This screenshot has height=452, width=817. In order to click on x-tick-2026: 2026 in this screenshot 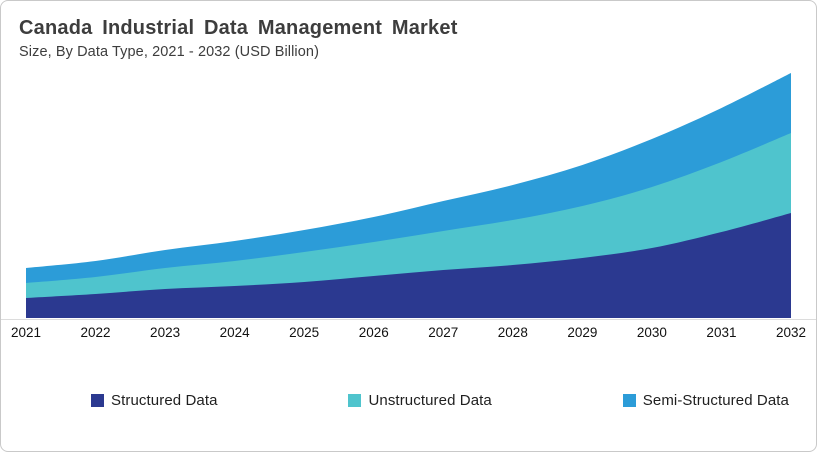, I will do `click(373, 332)`.